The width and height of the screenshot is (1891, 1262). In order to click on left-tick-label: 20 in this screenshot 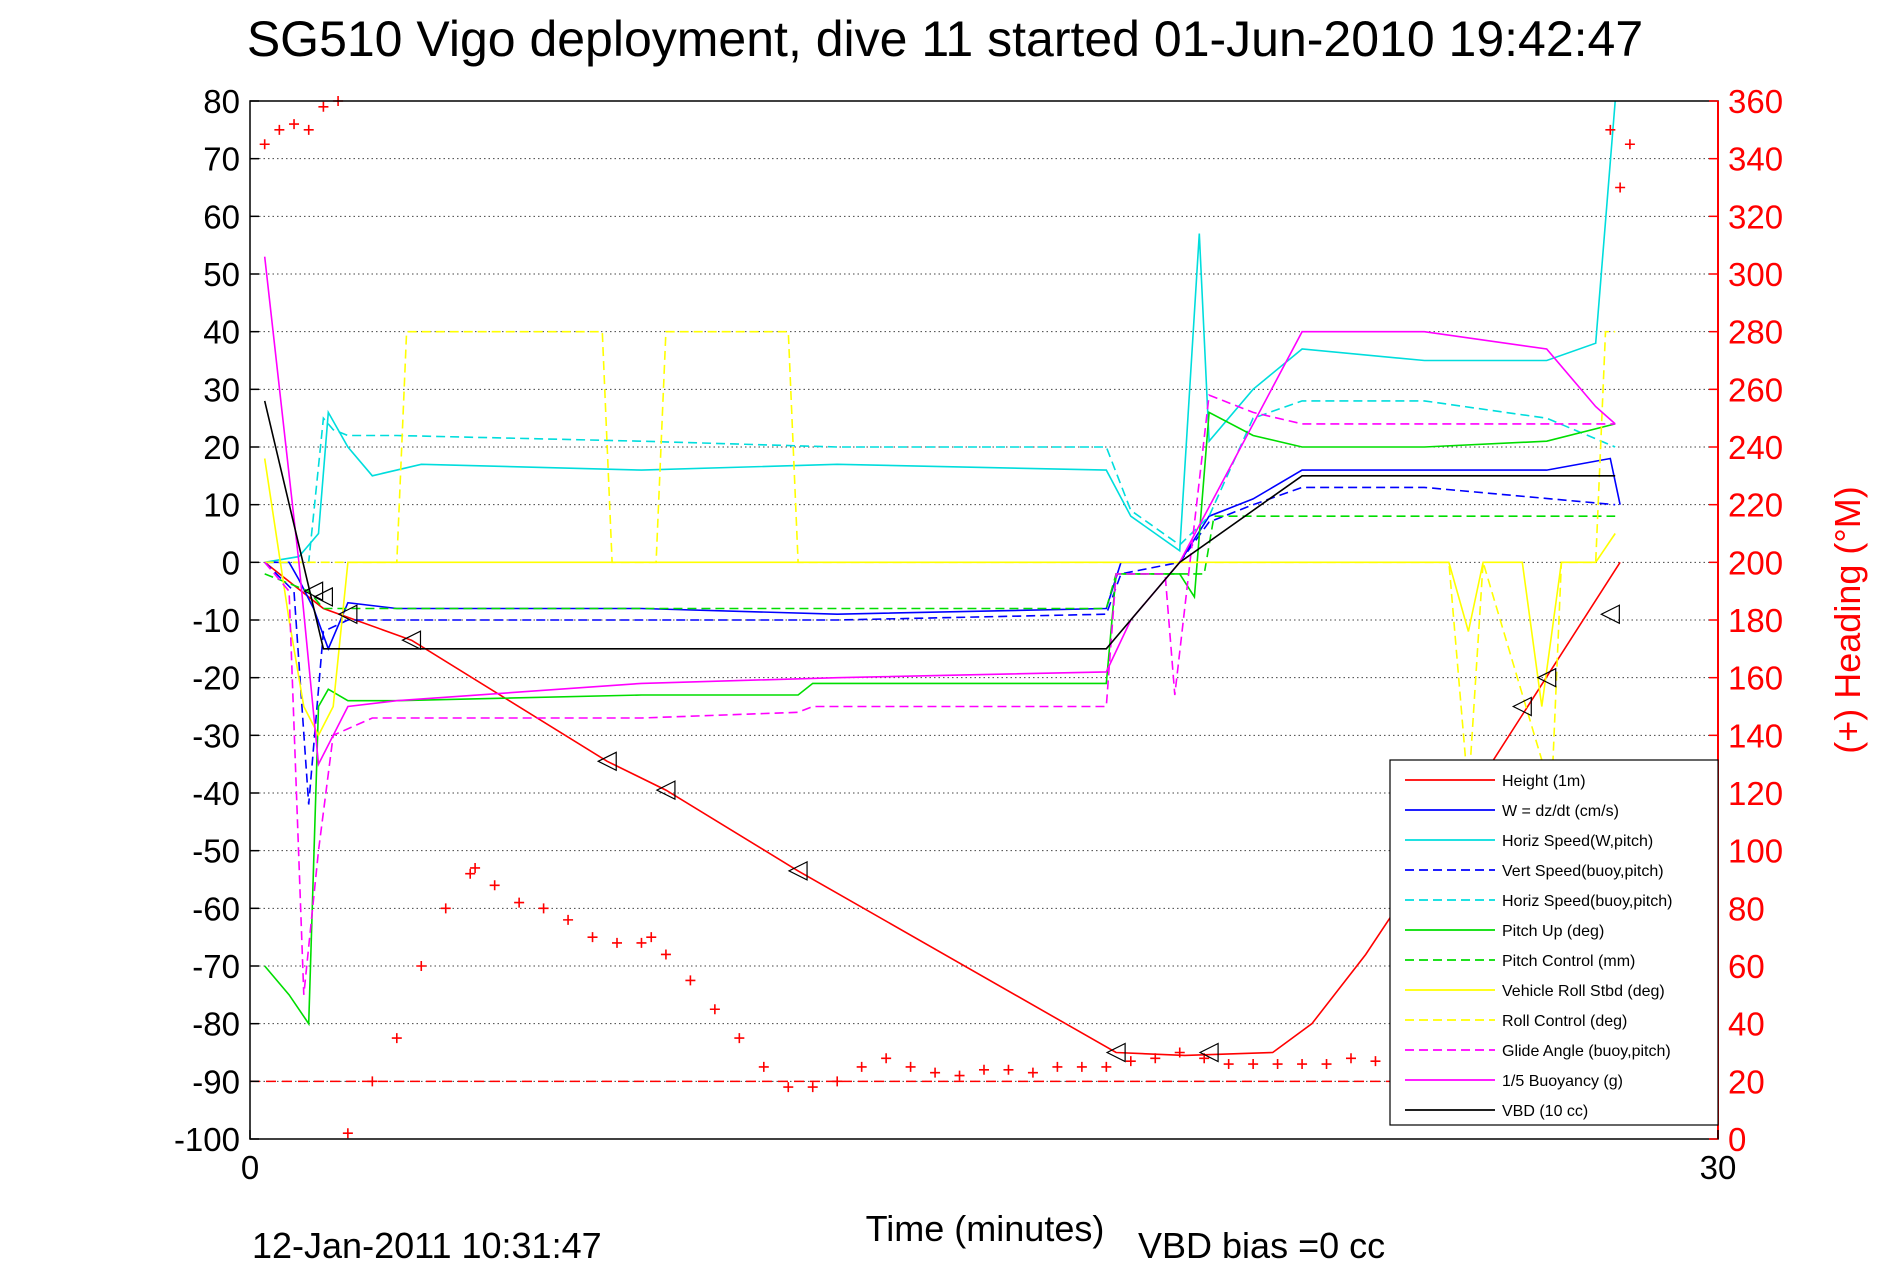, I will do `click(221, 447)`.